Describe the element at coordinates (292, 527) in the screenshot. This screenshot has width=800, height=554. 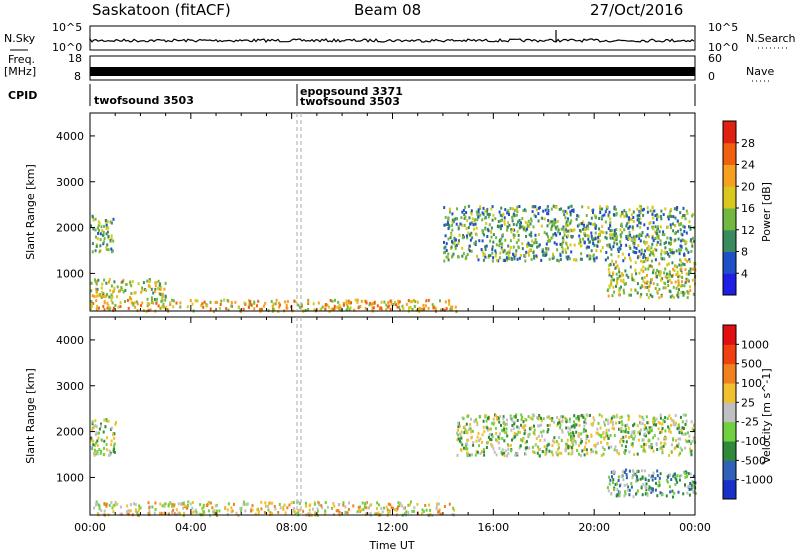
I see `xtick-label-2: 08:00` at that location.